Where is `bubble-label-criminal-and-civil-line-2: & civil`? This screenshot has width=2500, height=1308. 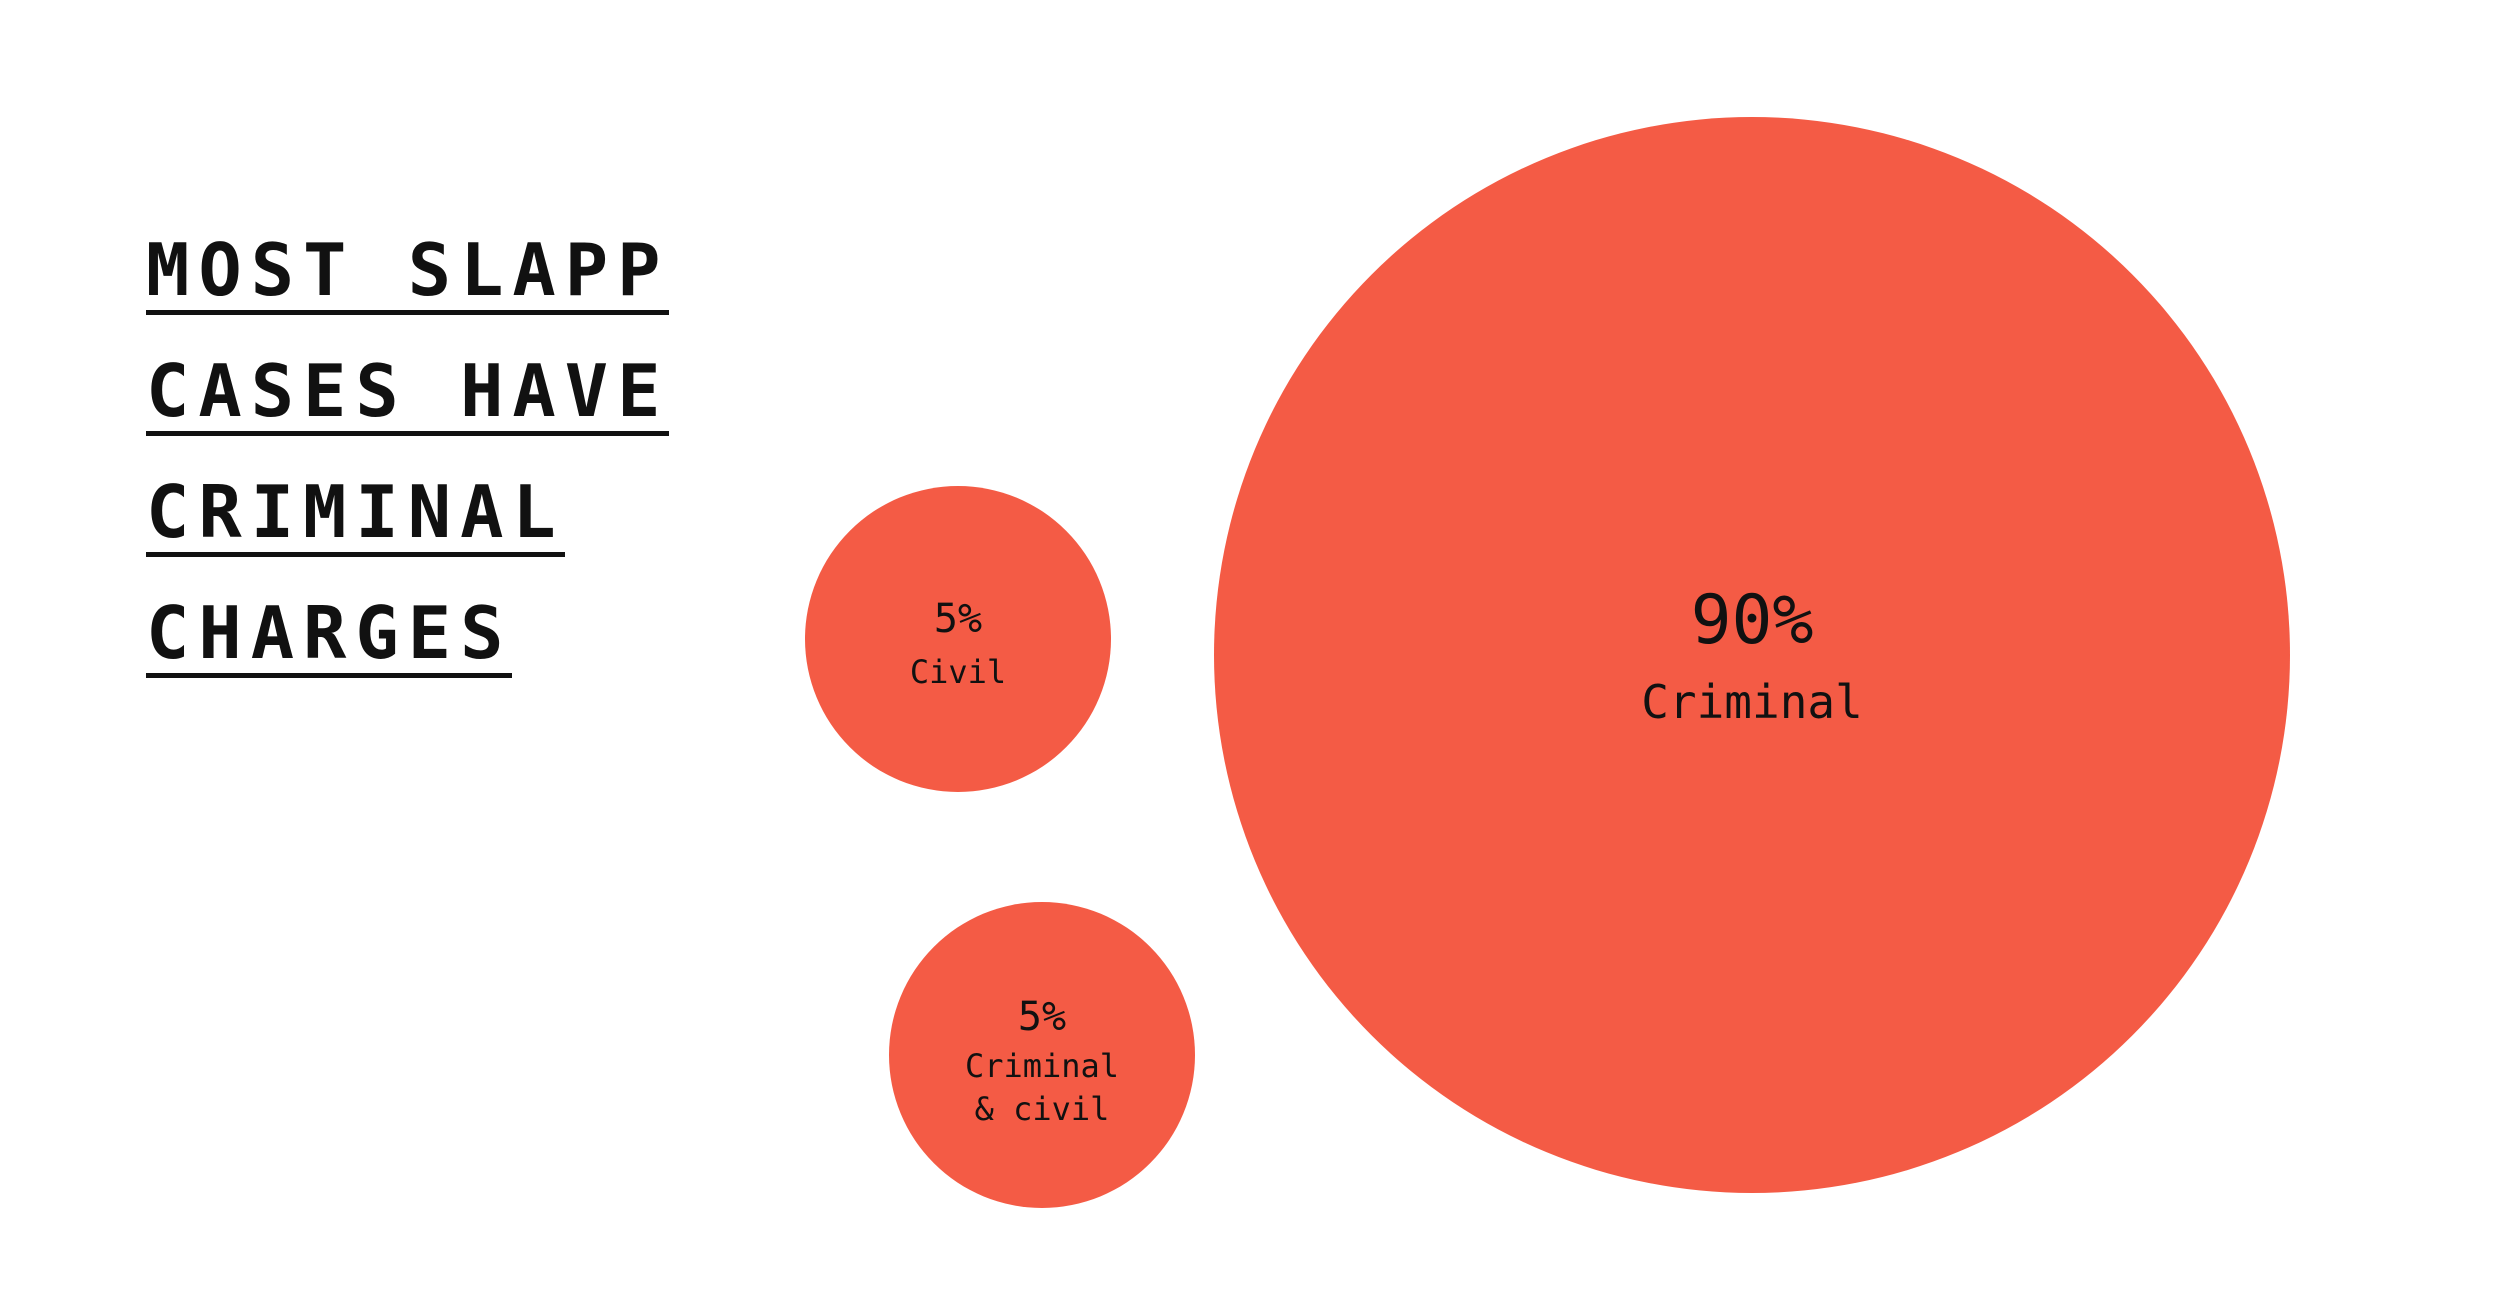 bubble-label-criminal-and-civil-line-2: & civil is located at coordinates (1042, 1109).